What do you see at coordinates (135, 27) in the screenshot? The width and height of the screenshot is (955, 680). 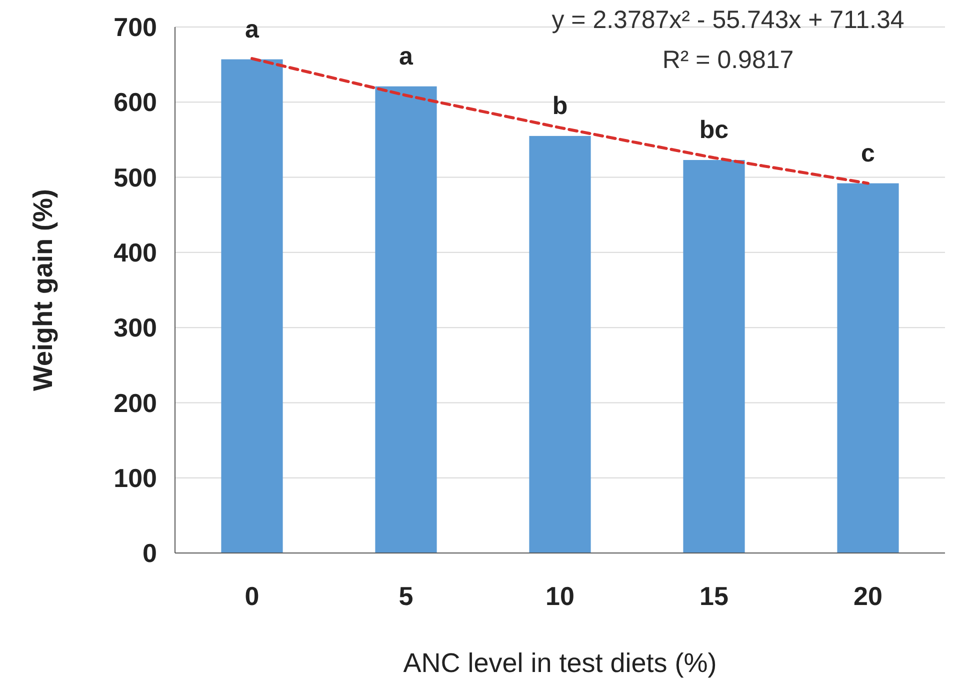 I see `y-tick-label: 700` at bounding box center [135, 27].